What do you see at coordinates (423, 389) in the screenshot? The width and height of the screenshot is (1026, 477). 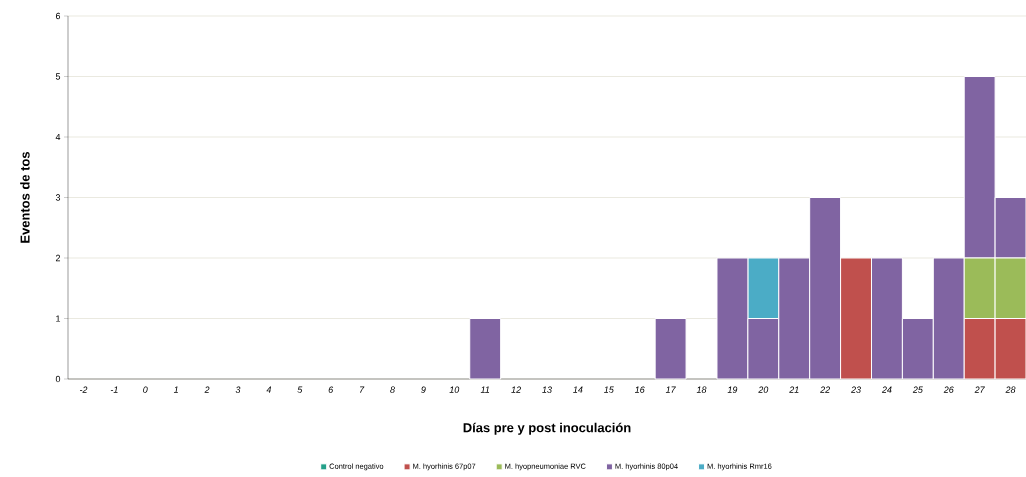 I see `x-tick-label: 9` at bounding box center [423, 389].